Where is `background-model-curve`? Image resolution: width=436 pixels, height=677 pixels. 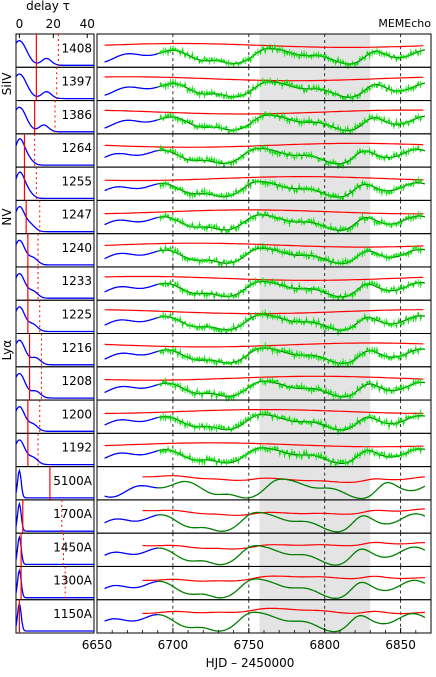
background-model-curve is located at coordinates (264, 179).